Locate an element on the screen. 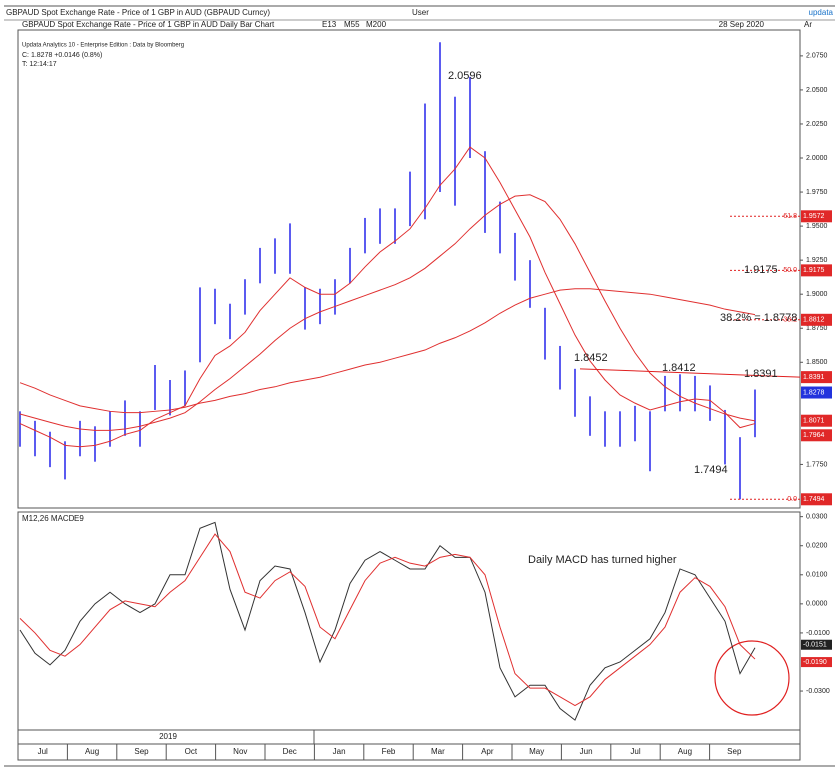 This screenshot has height=771, width=839. y-tick-label: 1.7750 is located at coordinates (817, 464).